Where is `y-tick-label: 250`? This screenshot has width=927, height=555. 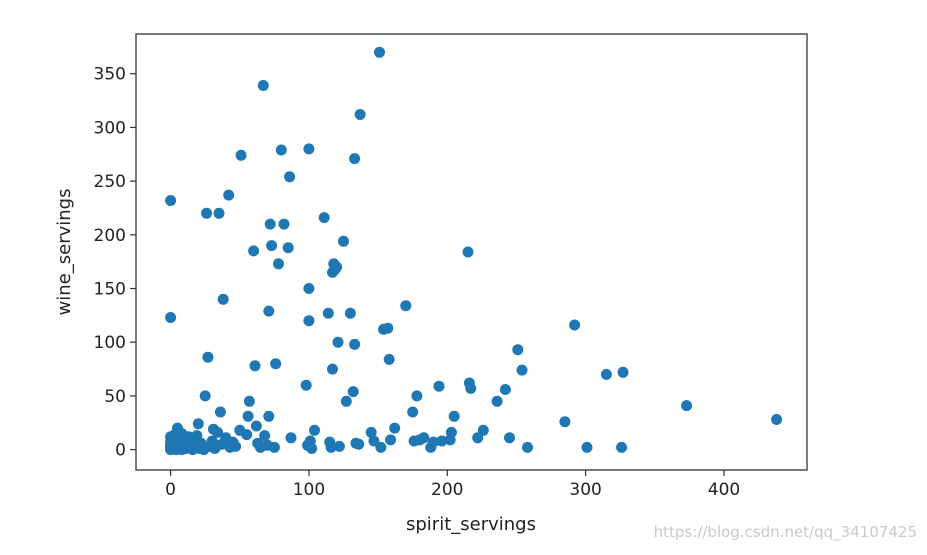 y-tick-label: 250 is located at coordinates (110, 182).